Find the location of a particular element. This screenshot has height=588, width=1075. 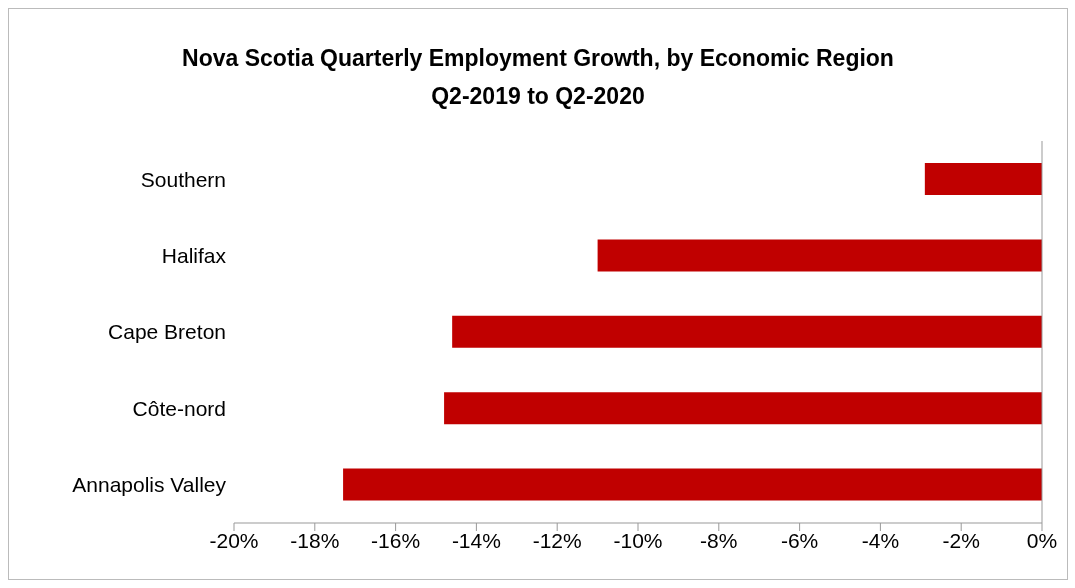

x-tick-label: -10% is located at coordinates (638, 540).